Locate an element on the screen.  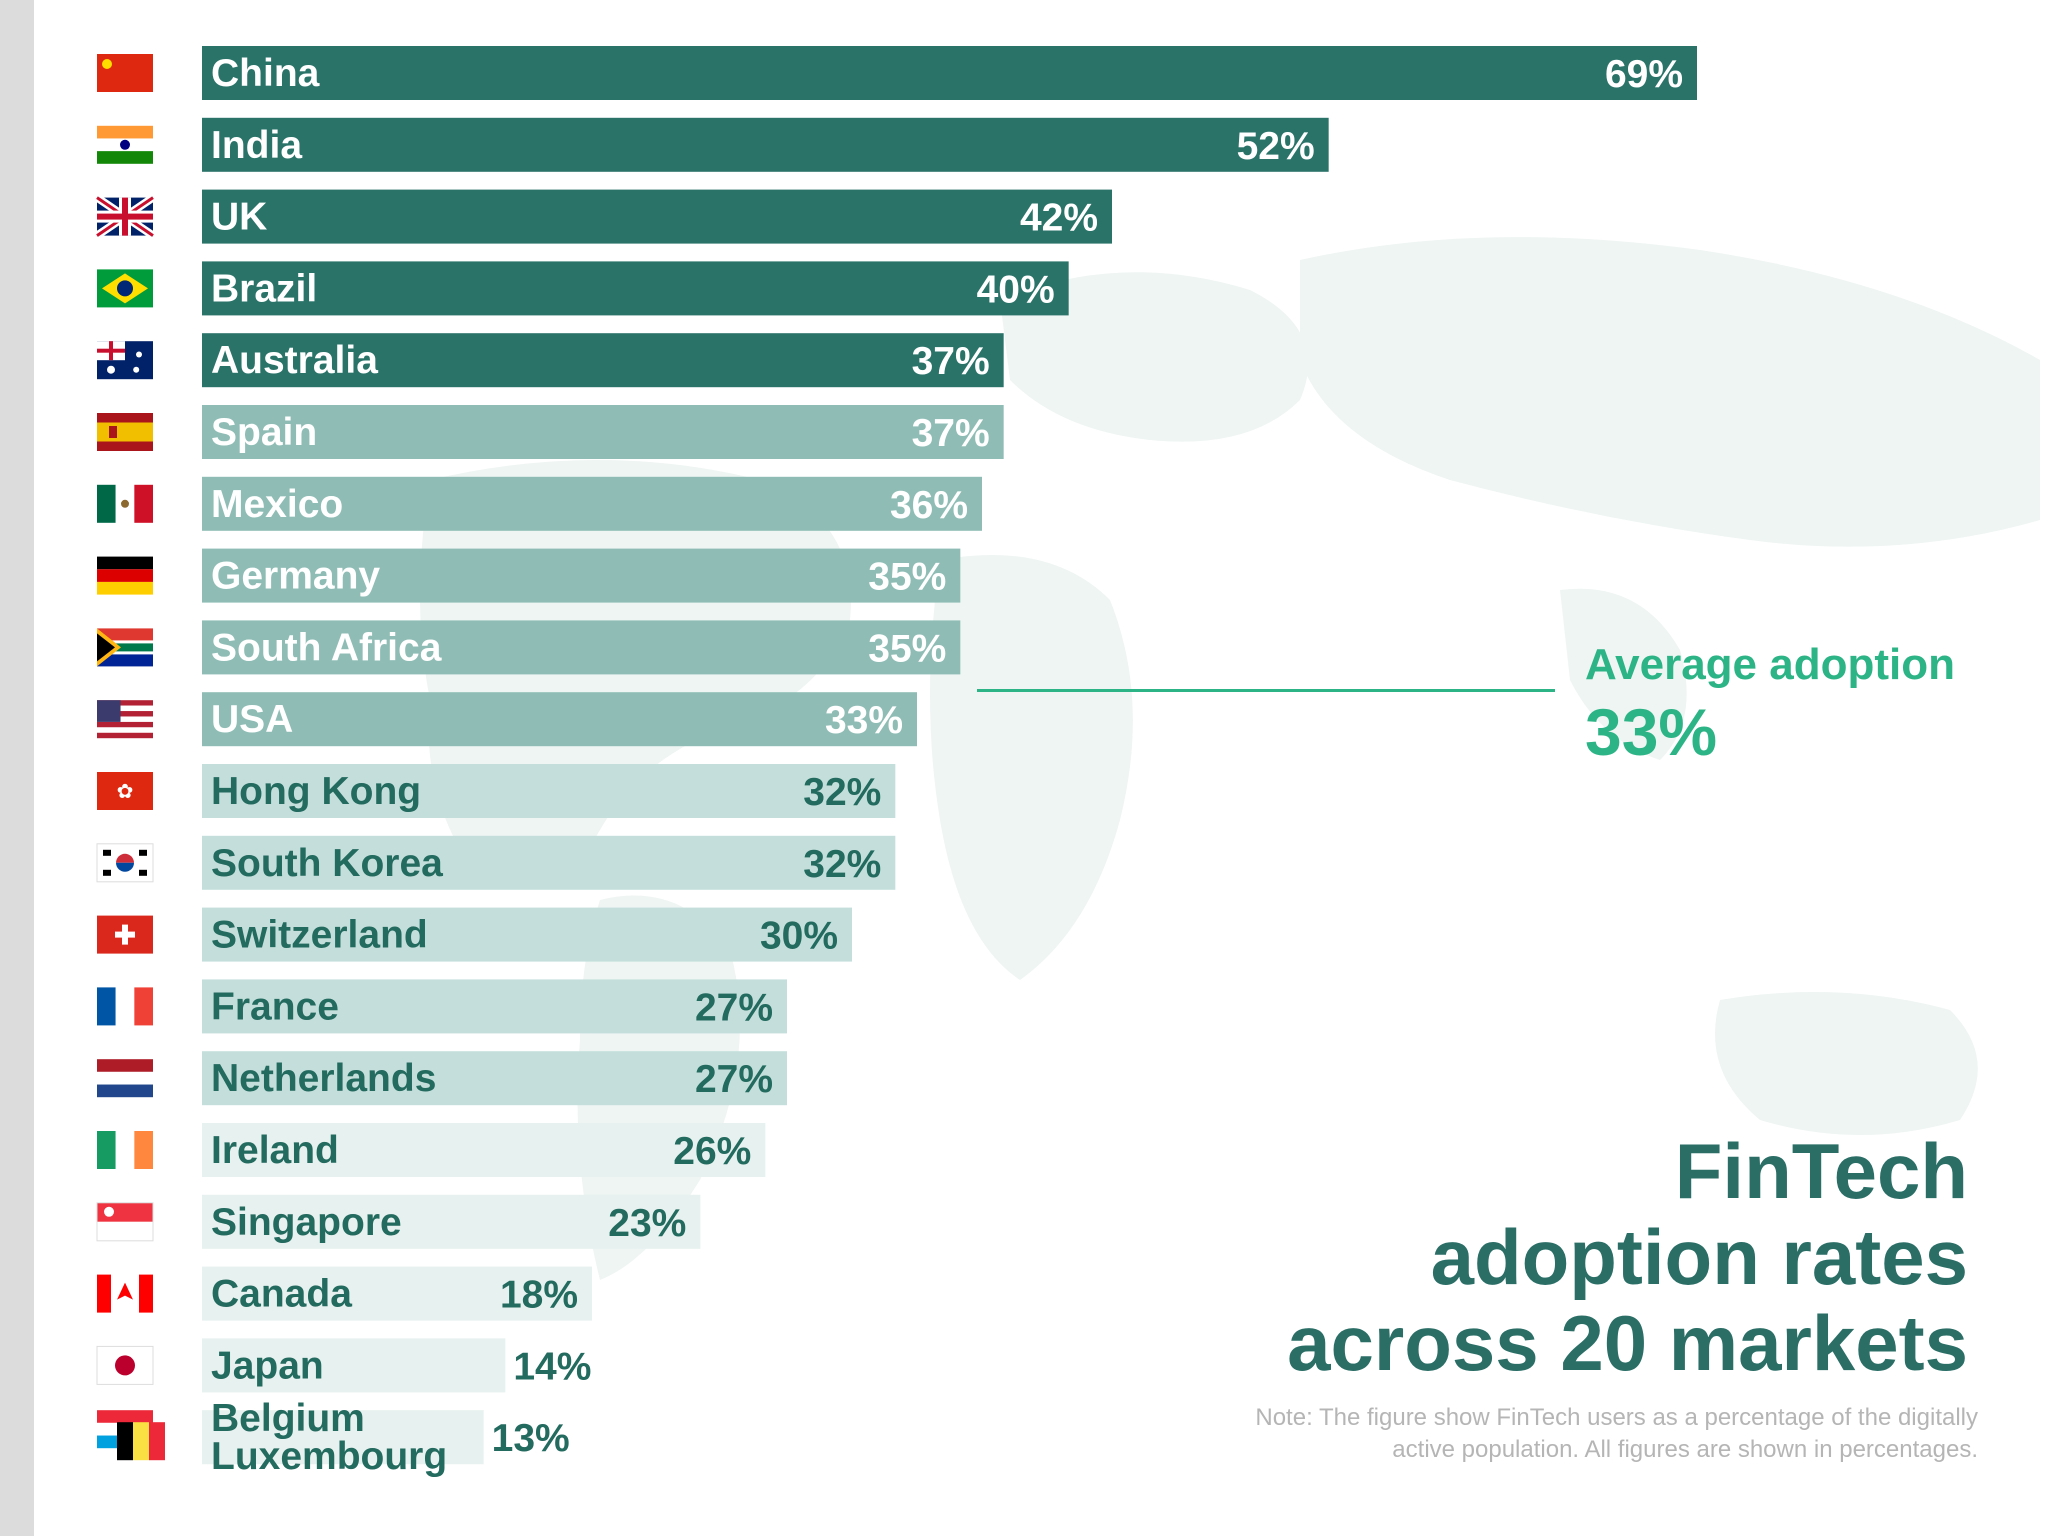
bar-row-mexico: Mexico 36% is located at coordinates (592, 503).